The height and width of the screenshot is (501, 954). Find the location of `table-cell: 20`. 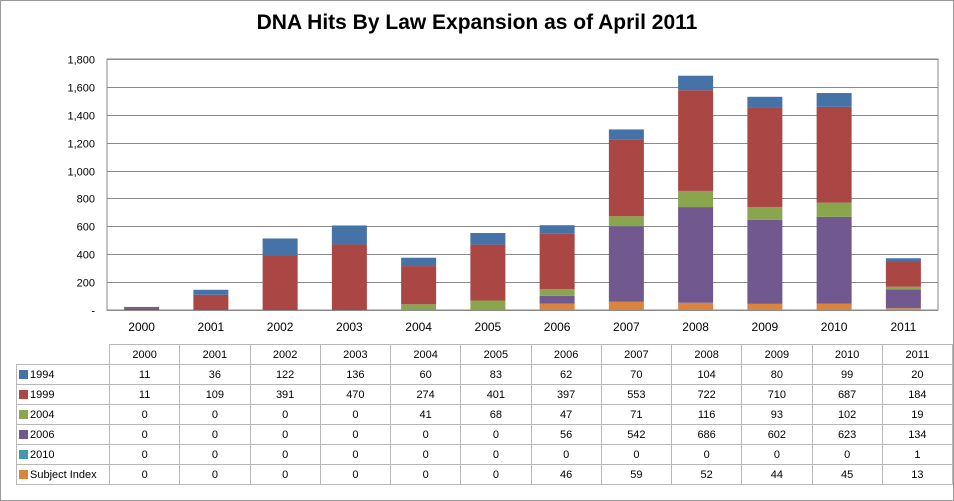

table-cell: 20 is located at coordinates (917, 374).